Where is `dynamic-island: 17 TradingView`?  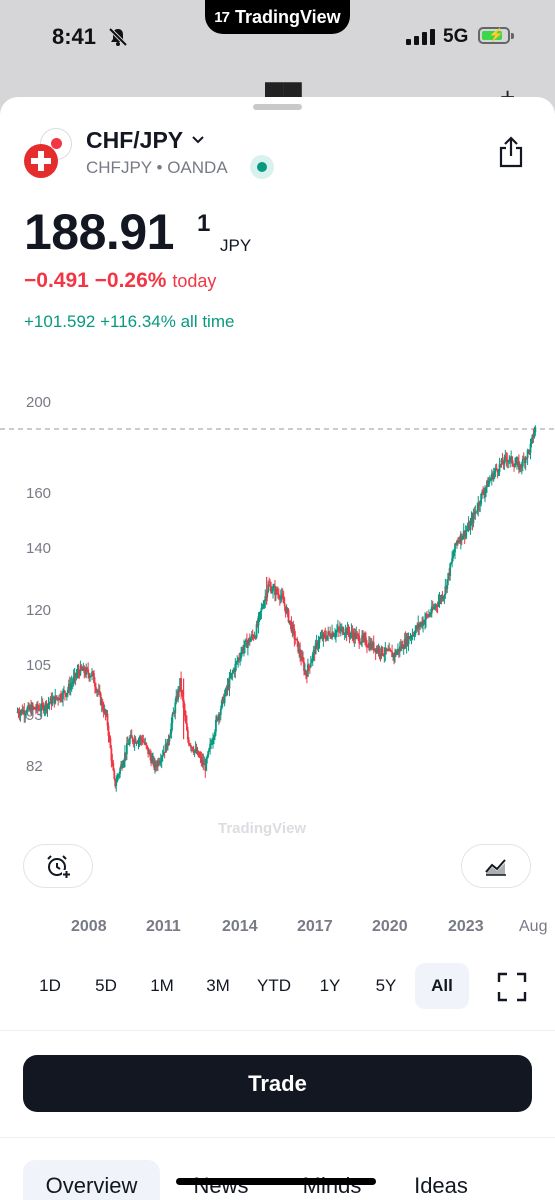
dynamic-island: 17 TradingView is located at coordinates (277, 17).